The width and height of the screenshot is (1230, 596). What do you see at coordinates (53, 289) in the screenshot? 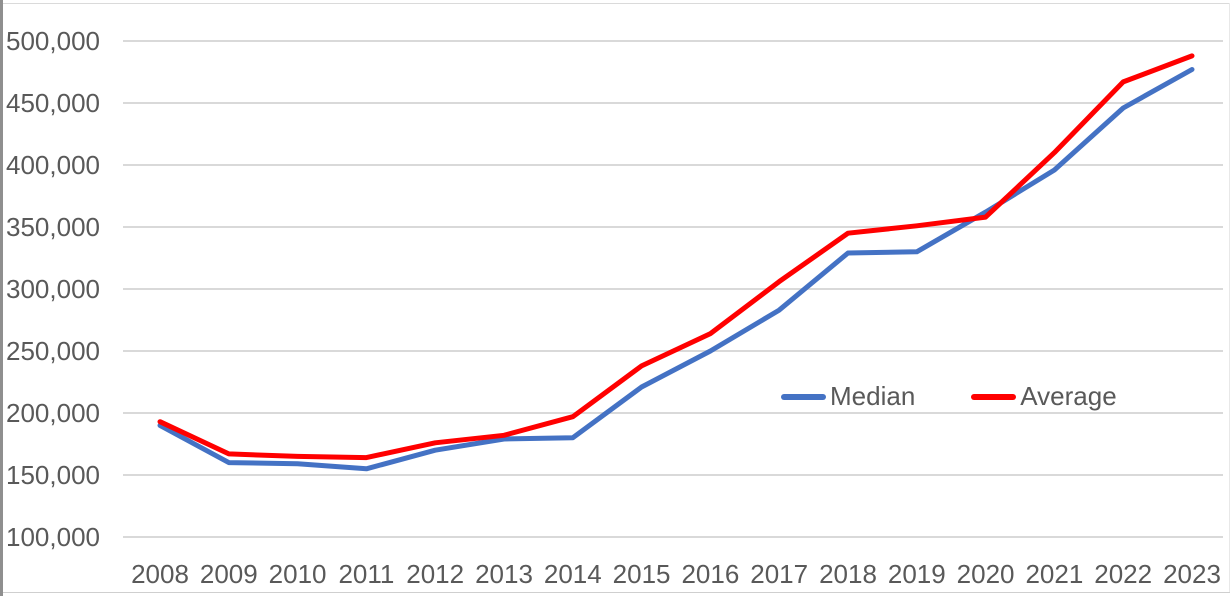
I see `y-axis-tick-label: 300,000` at bounding box center [53, 289].